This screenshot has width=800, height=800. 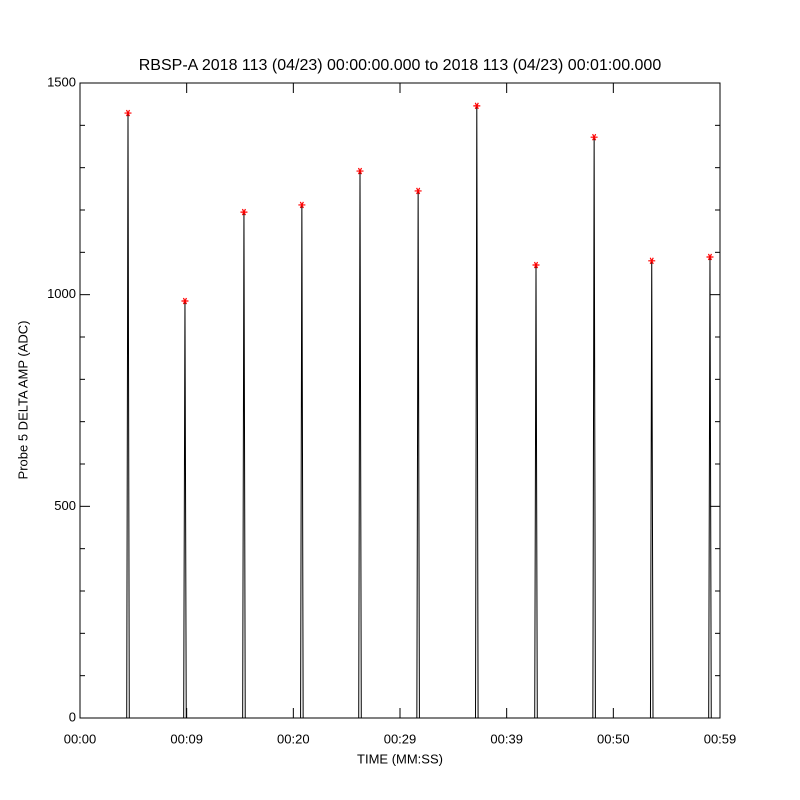 What do you see at coordinates (61, 81) in the screenshot?
I see `y-tick-label: 1500` at bounding box center [61, 81].